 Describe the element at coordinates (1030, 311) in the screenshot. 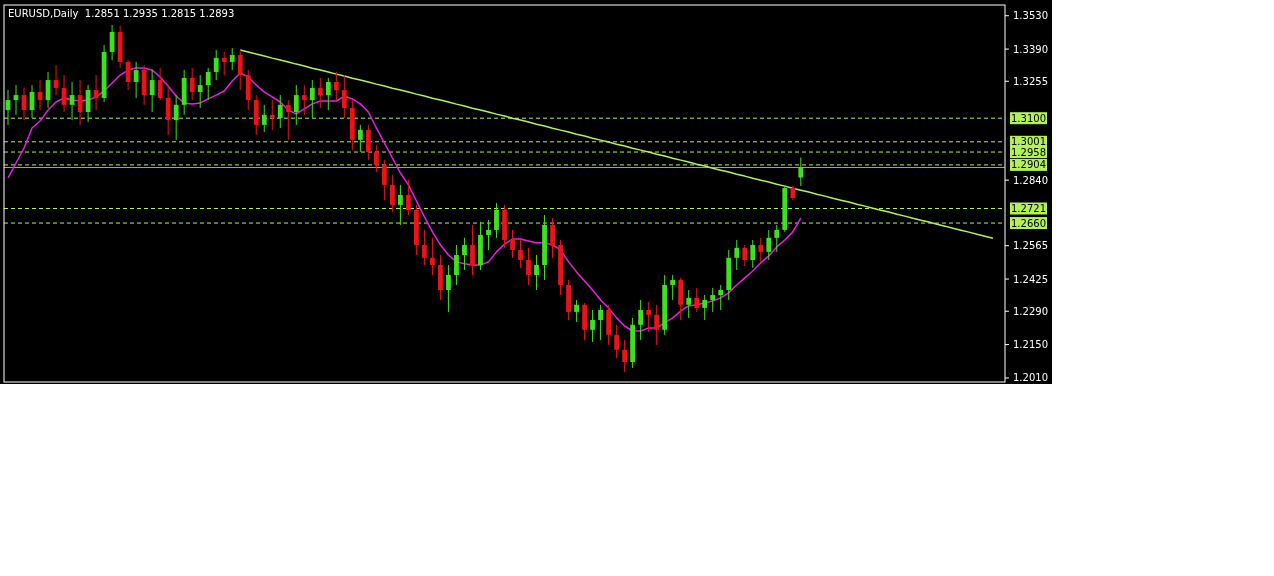

I see `y-tick-label: 1.2290` at that location.